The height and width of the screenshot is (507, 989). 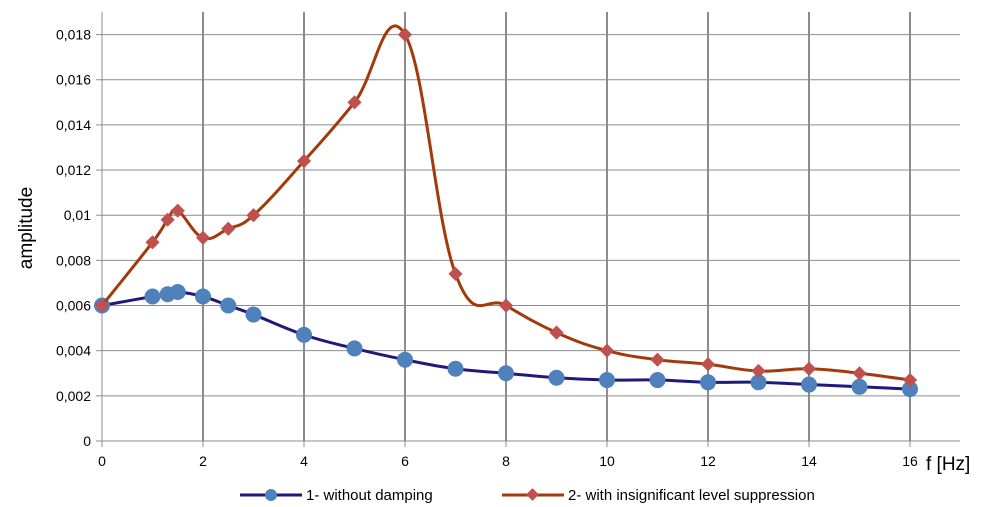 I want to click on x-tick-label: 14, so click(x=809, y=461).